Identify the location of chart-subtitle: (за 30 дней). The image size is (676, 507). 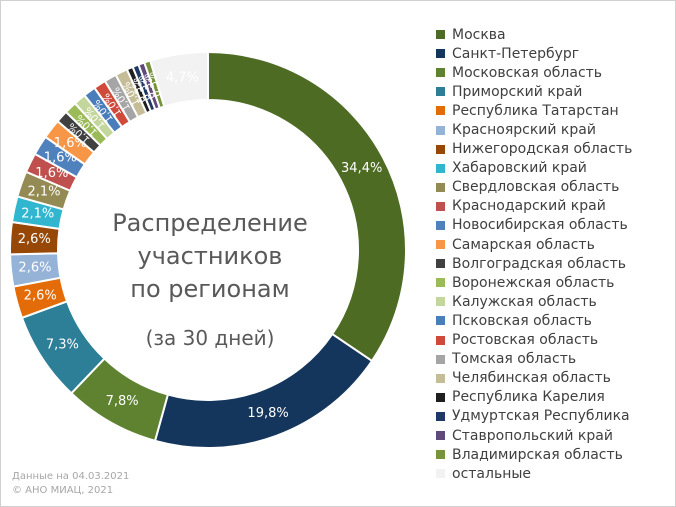
(210, 338).